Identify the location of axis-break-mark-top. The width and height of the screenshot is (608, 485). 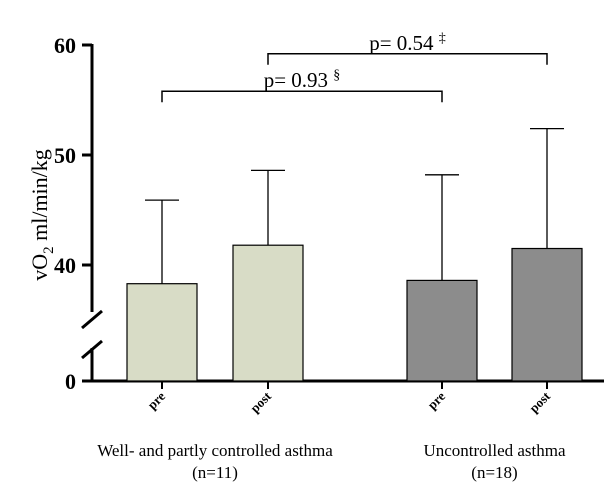
(92, 319).